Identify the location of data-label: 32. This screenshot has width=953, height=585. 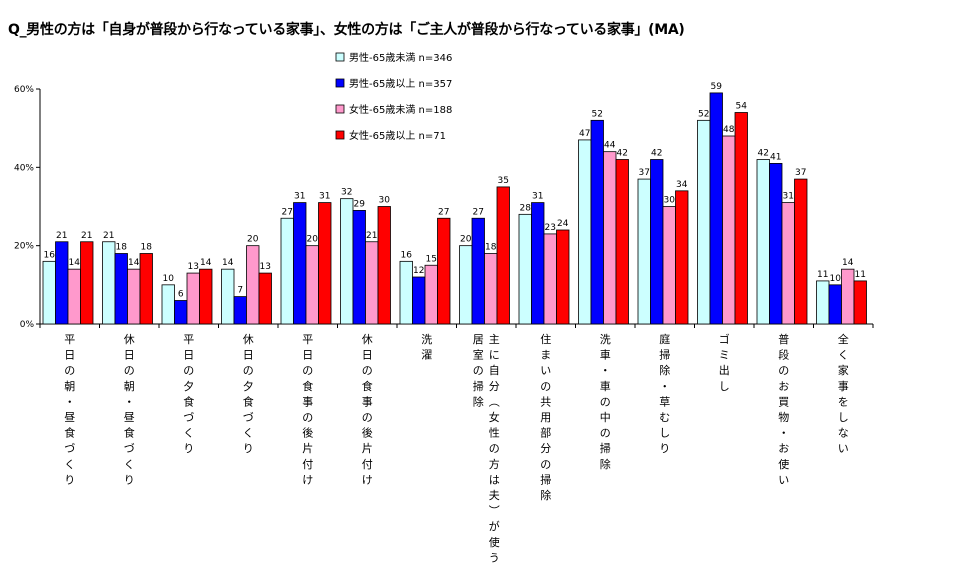
(346, 193).